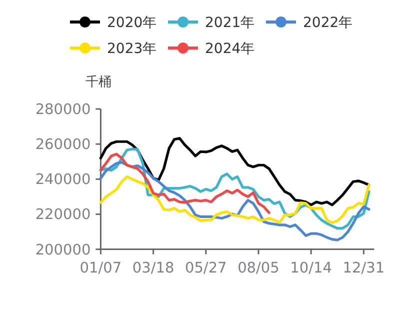 The width and height of the screenshot is (409, 322). What do you see at coordinates (99, 82) in the screenshot?
I see `y-axis-title: 千桶` at bounding box center [99, 82].